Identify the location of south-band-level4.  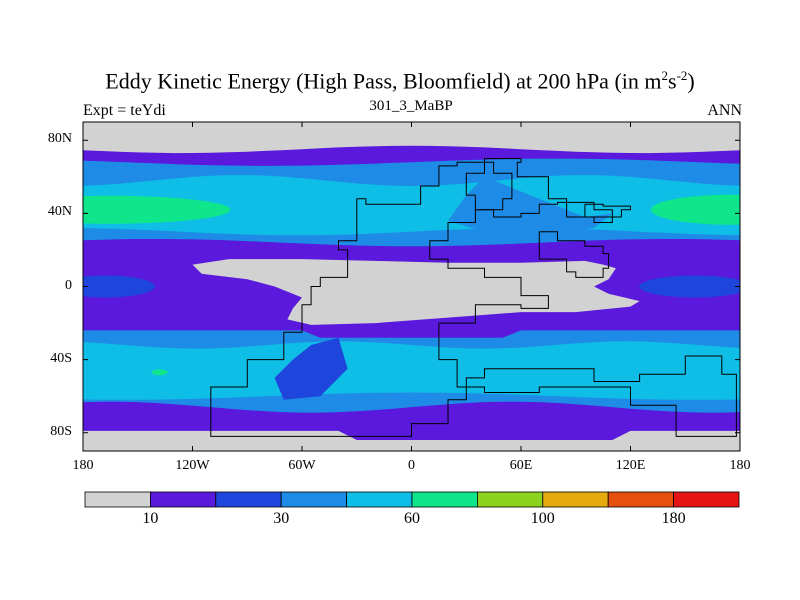
(411, 370).